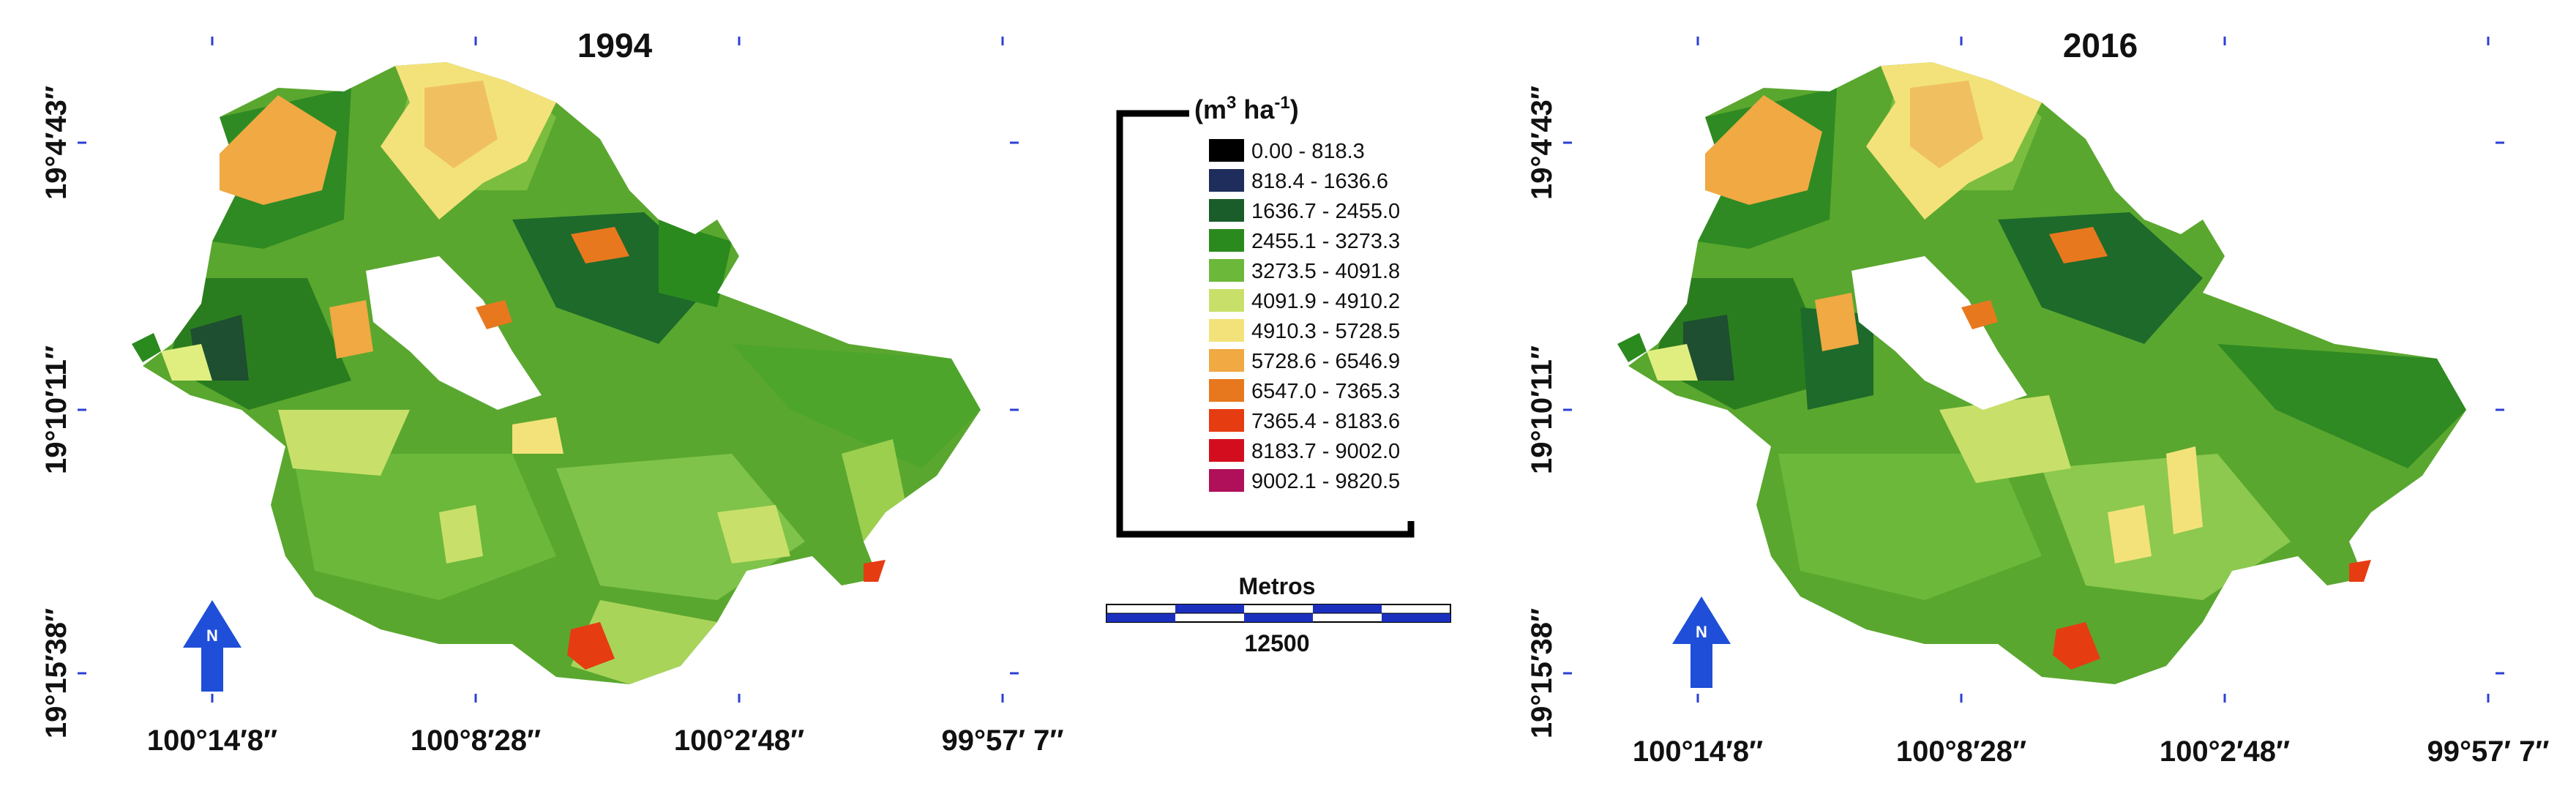  Describe the element at coordinates (1325, 211) in the screenshot. I see `legend-label: 1636.7 - 2455.0` at that location.